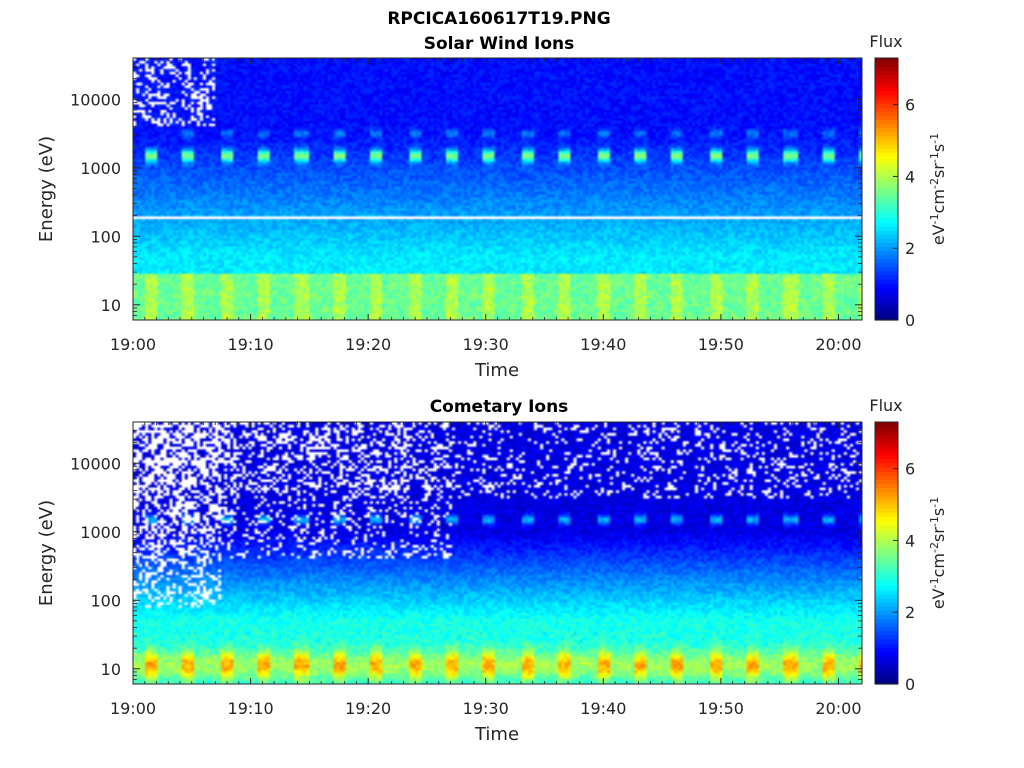 This screenshot has width=1024, height=768. Describe the element at coordinates (105, 600) in the screenshot. I see `y-tick-label: 100` at that location.